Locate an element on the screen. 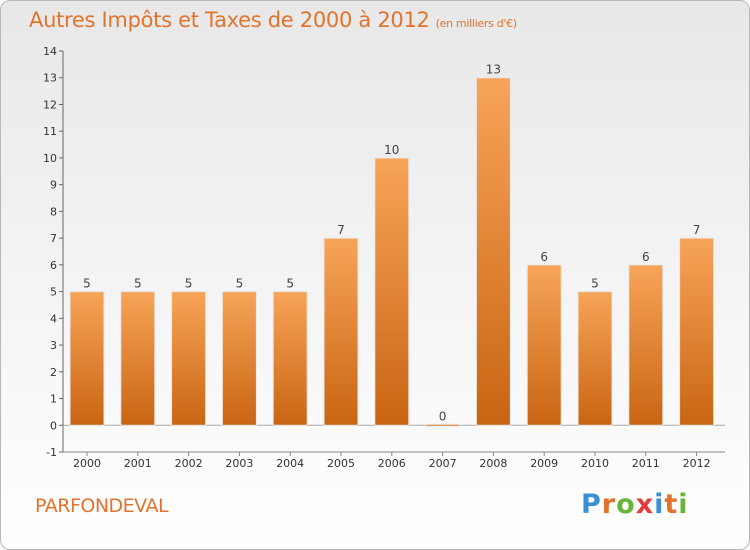 The height and width of the screenshot is (550, 750). y-tick-label: 12 is located at coordinates (50, 104).